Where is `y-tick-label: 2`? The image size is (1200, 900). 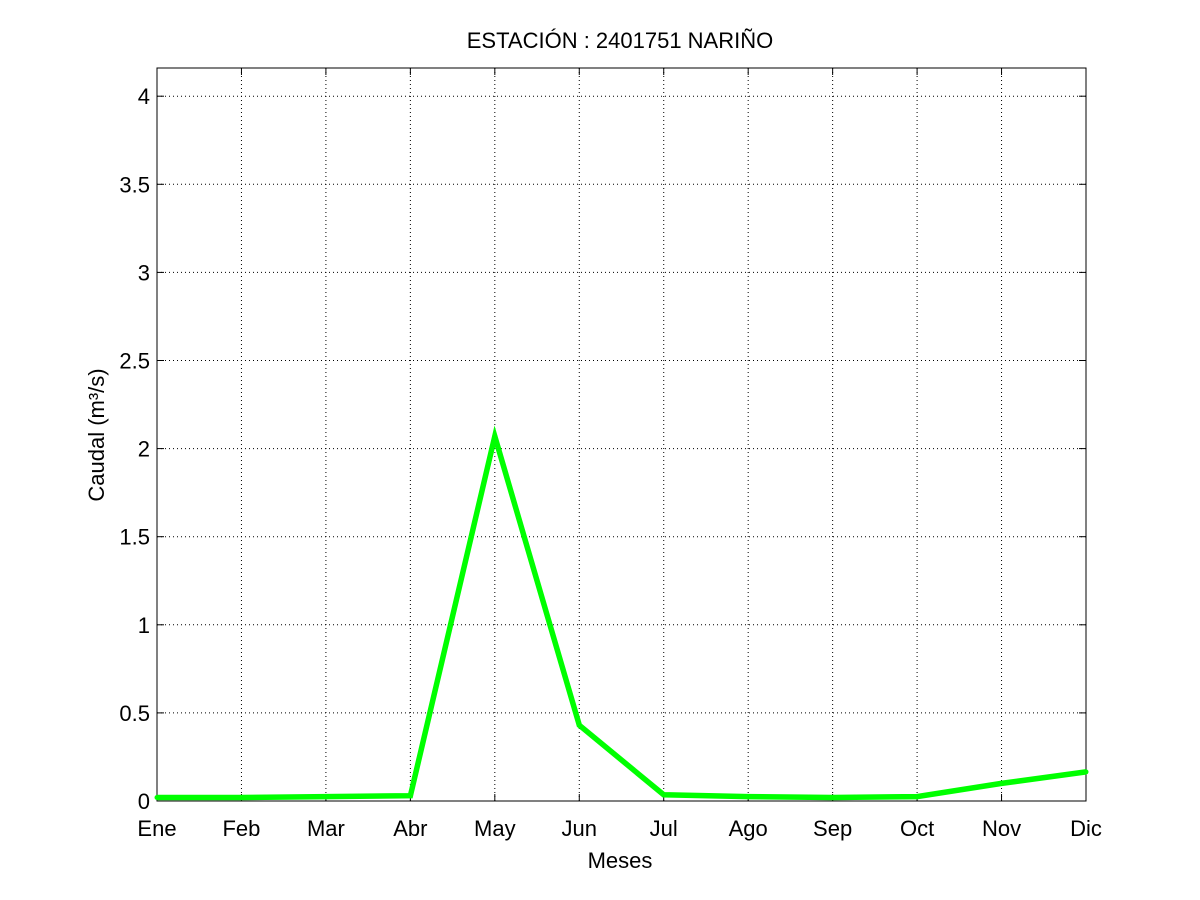 y-tick-label: 2 is located at coordinates (144, 449).